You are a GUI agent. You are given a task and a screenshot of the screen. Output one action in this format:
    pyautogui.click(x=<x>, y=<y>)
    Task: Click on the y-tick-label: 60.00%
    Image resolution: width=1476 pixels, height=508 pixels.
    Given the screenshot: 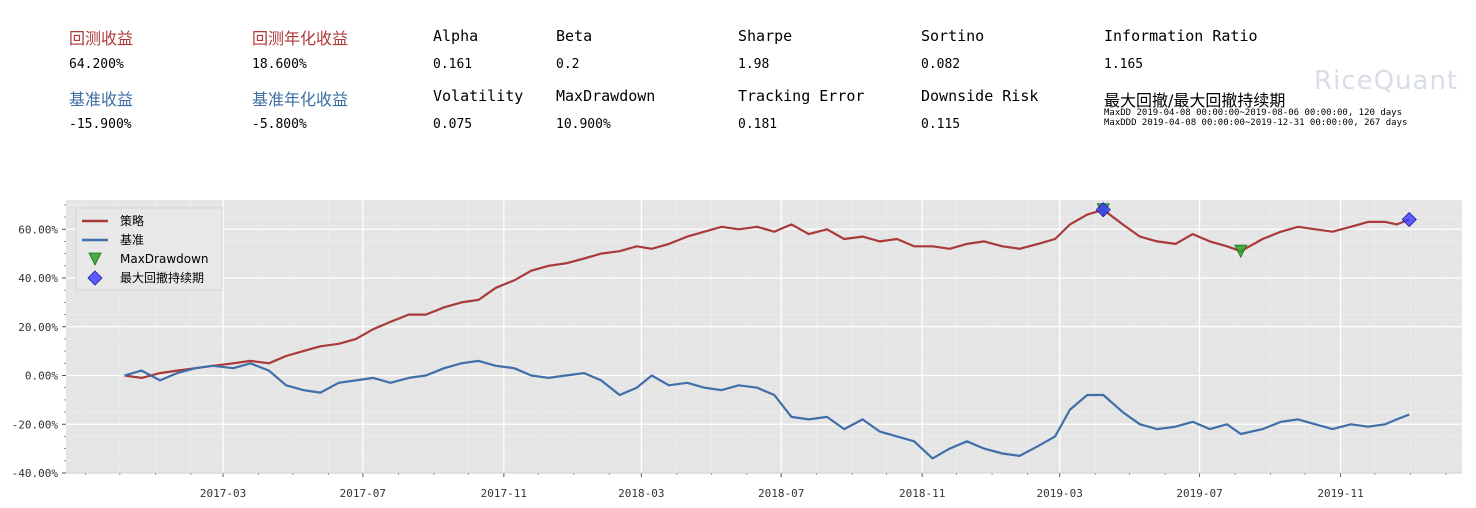 What is the action you would take?
    pyautogui.click(x=38, y=229)
    